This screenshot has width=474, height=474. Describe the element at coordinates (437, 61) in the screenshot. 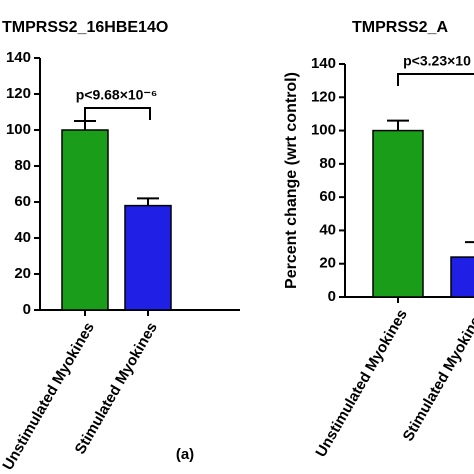

I see `significance-label: p<3.23×10` at that location.